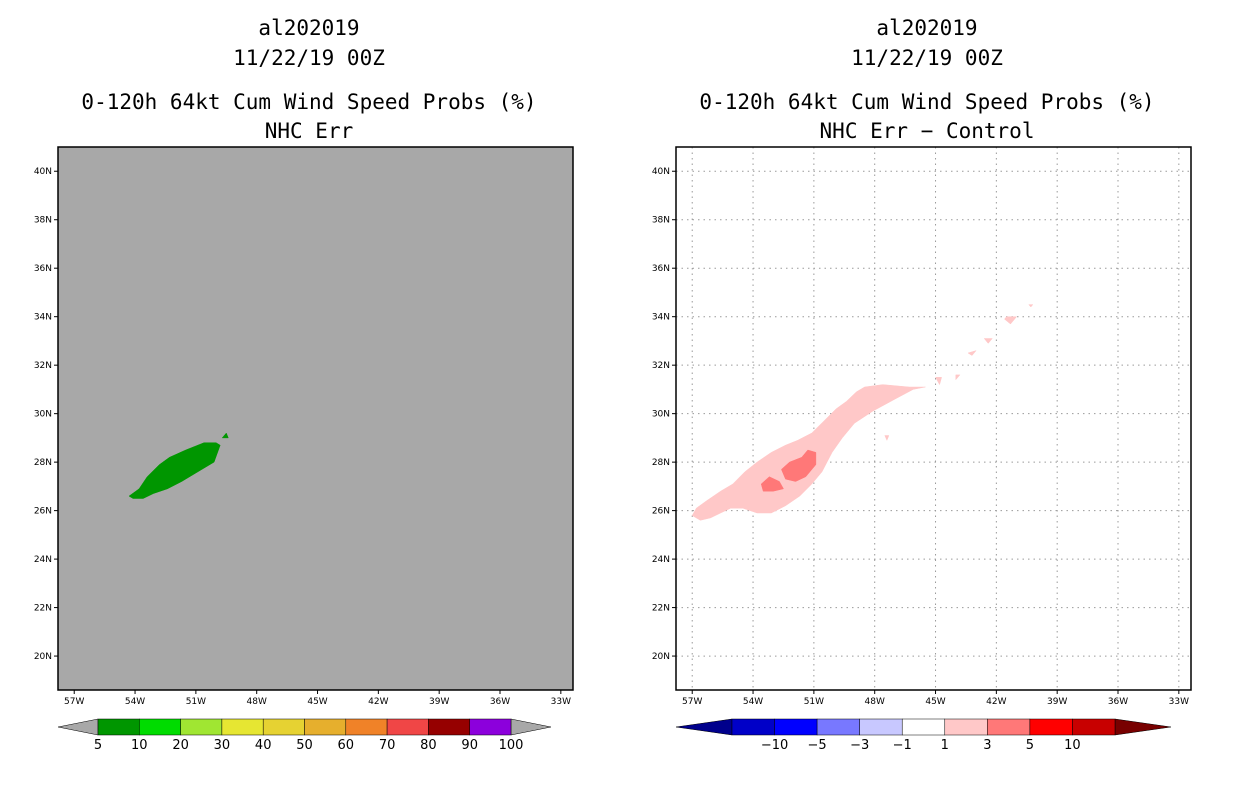 The height and width of the screenshot is (800, 1236). What do you see at coordinates (428, 745) in the screenshot?
I see `colorbar-label: 80` at bounding box center [428, 745].